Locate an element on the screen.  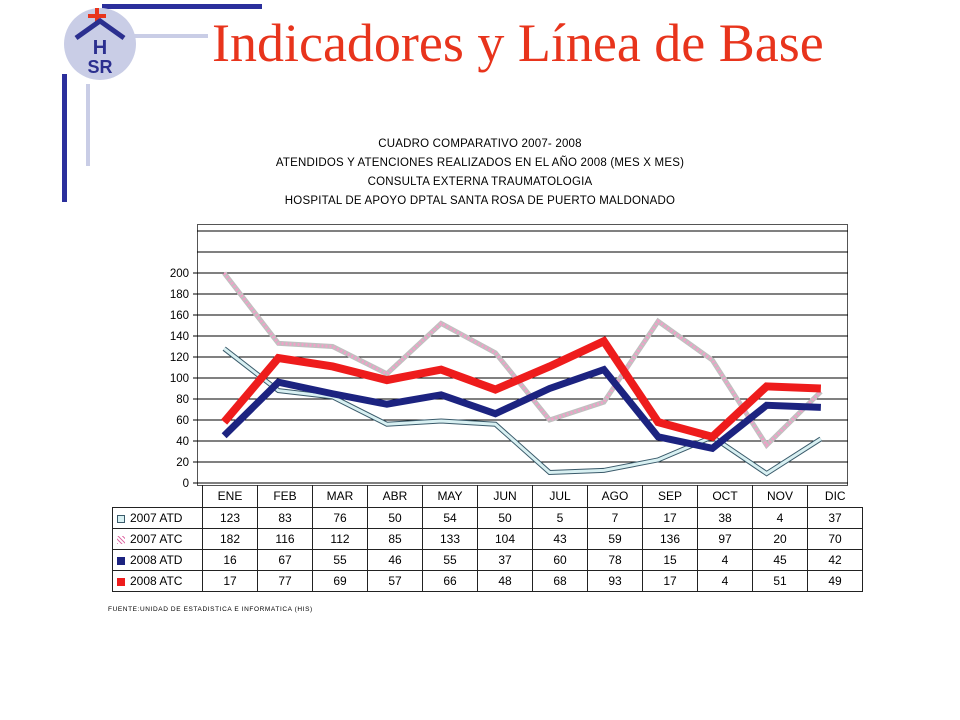
table-cell: 182 is located at coordinates (230, 539).